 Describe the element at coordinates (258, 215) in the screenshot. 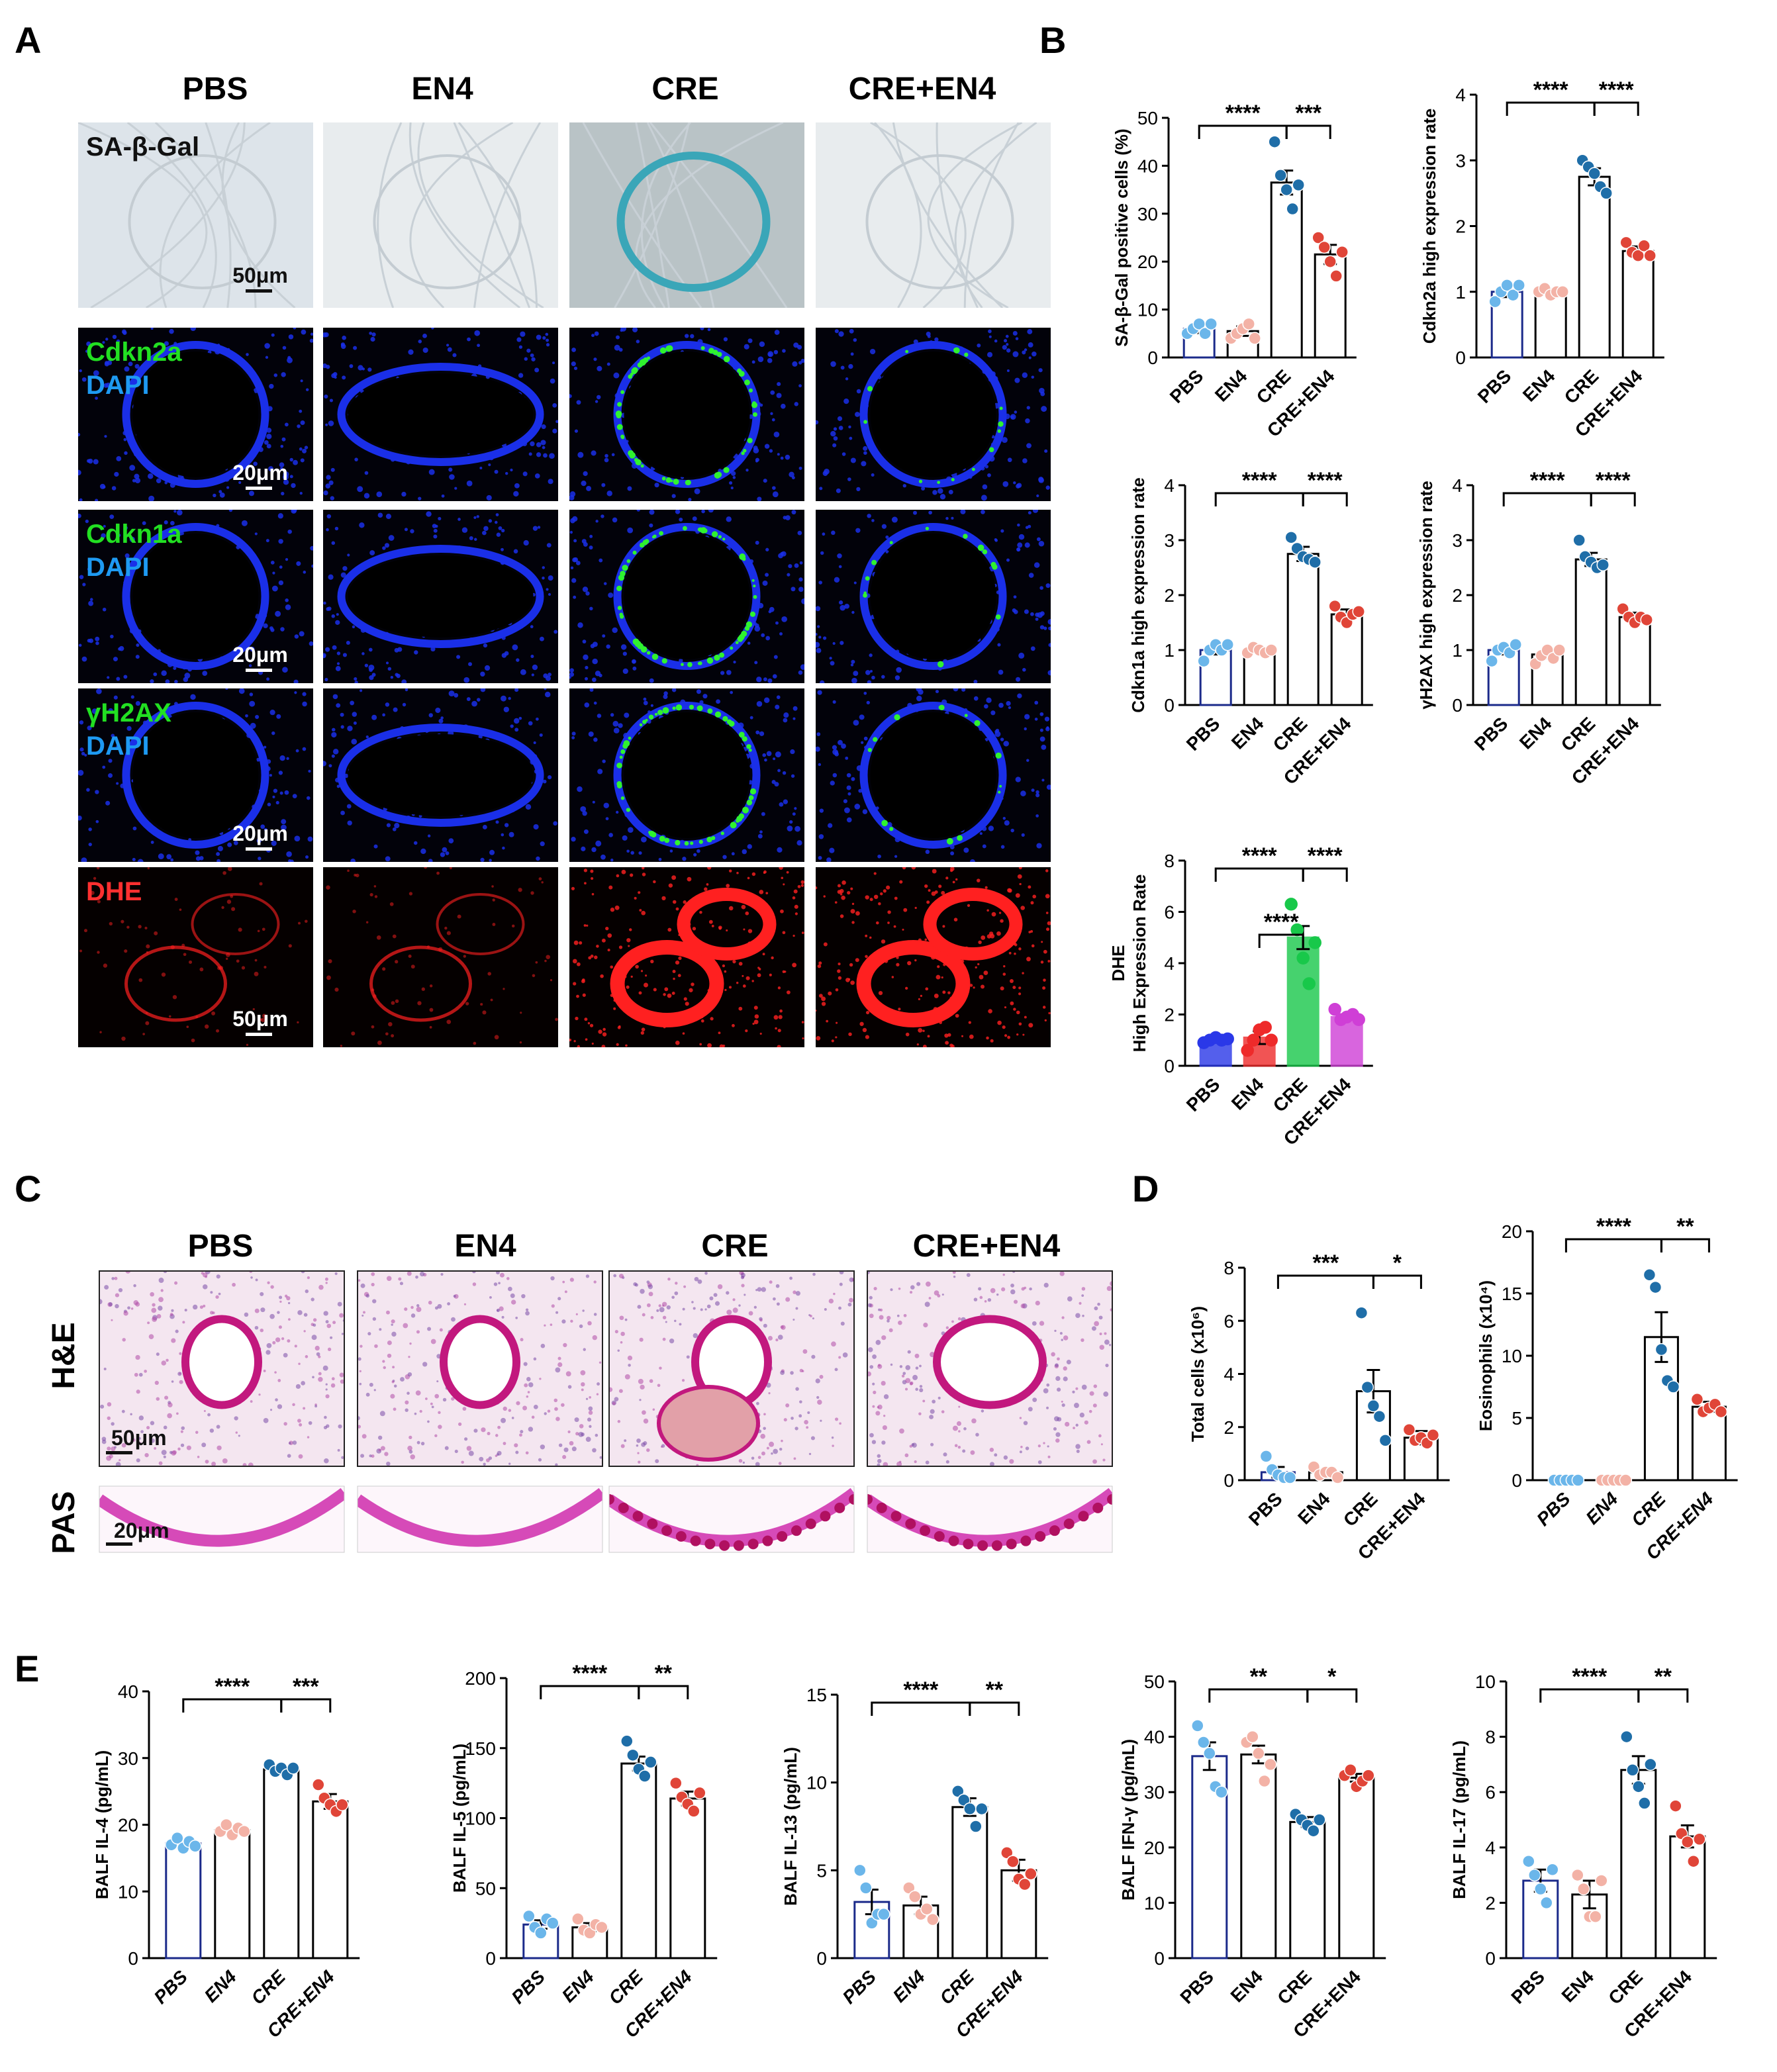

I see `tissue-fiber` at that location.